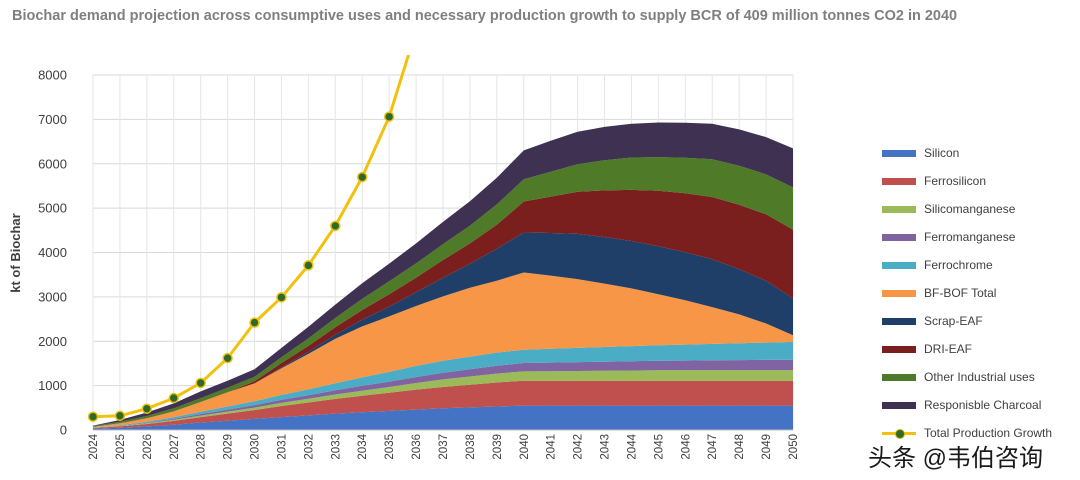 The image size is (1080, 480). Describe the element at coordinates (983, 405) in the screenshot. I see `legend-label: Responisble Charcoal` at that location.